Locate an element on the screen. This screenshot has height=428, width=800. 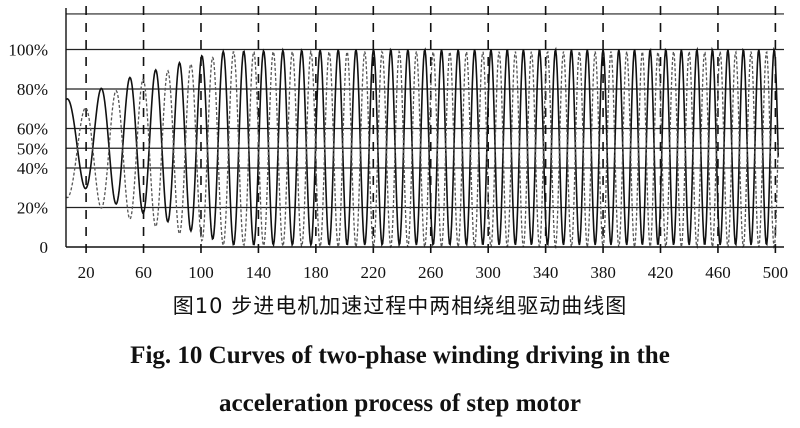
x-tick-label: 340 is located at coordinates (546, 272).